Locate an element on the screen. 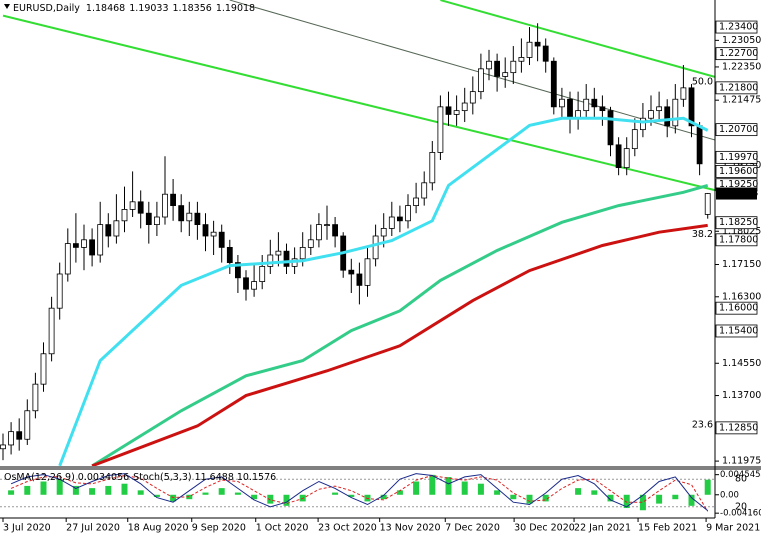 The image size is (761, 536). trend-line is located at coordinates (577, 39).